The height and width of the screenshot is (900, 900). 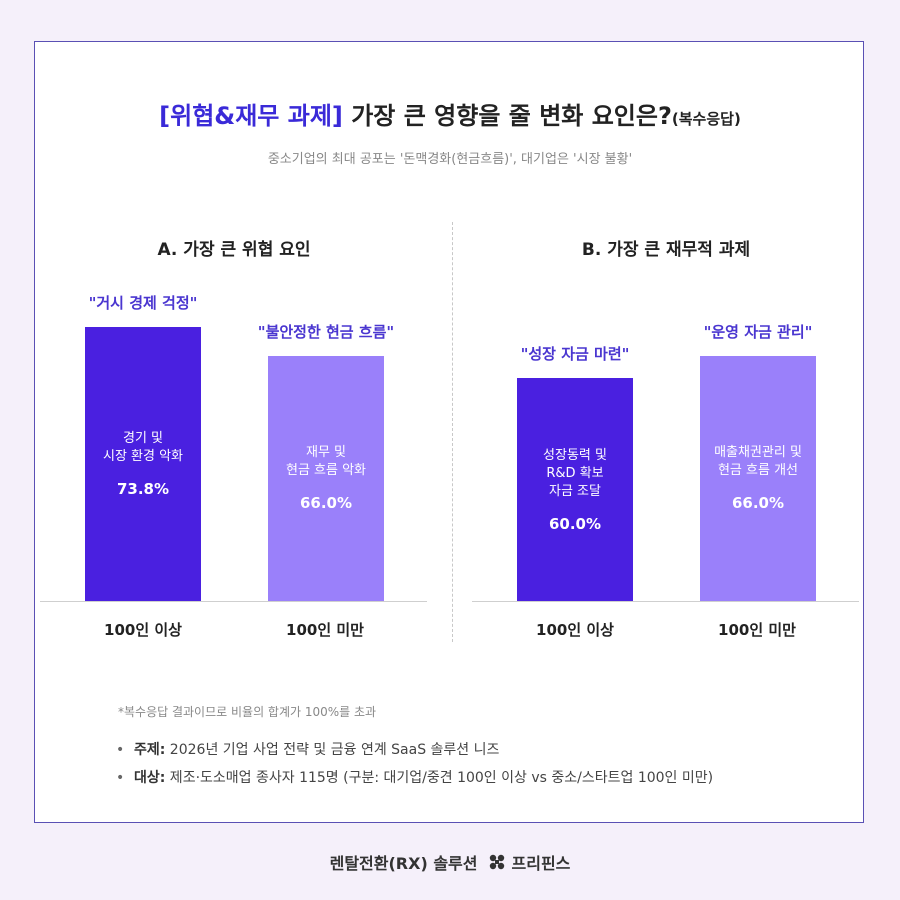 I want to click on brand-logo-icon, so click(x=496, y=862).